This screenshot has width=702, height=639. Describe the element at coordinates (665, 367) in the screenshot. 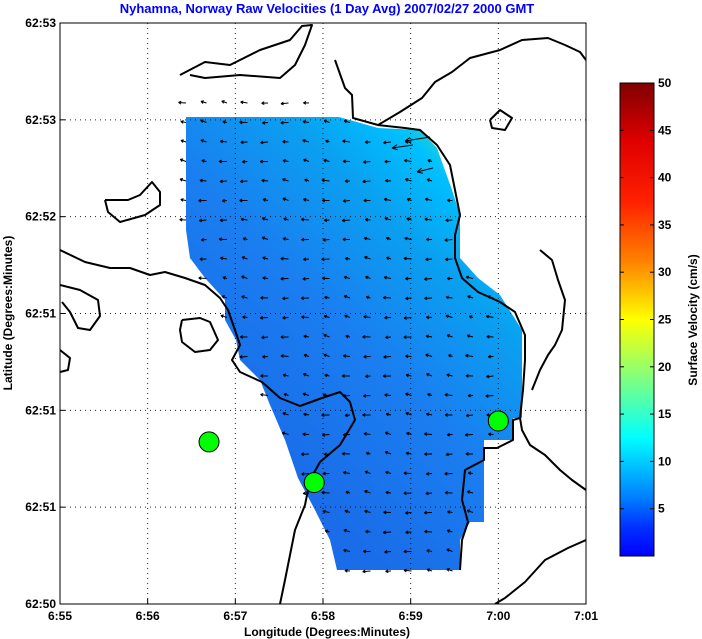

I see `colorbar-tick-label: 20` at that location.